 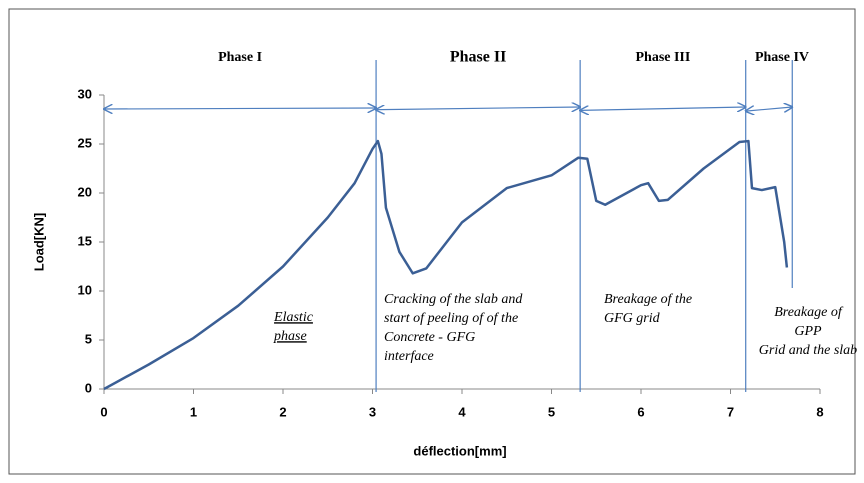 What do you see at coordinates (88, 387) in the screenshot?
I see `y-tick-label: 0` at bounding box center [88, 387].